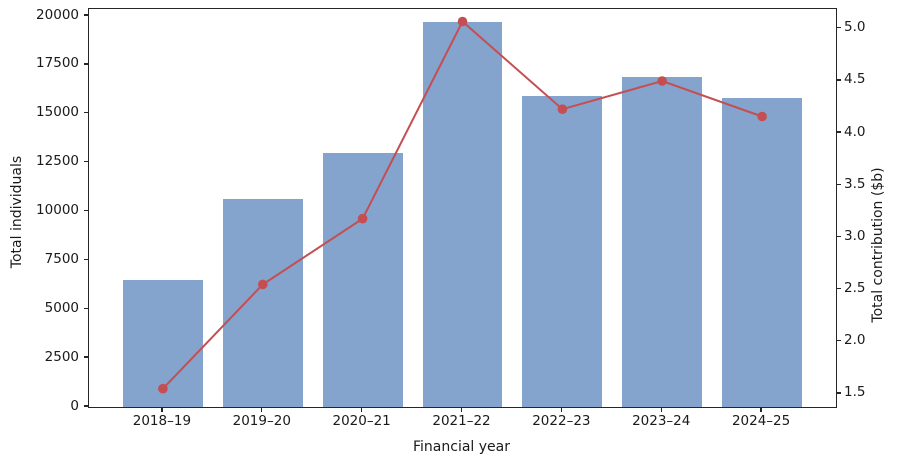  What do you see at coordinates (855, 183) in the screenshot?
I see `y-tick-label-right: 3.5` at bounding box center [855, 183].